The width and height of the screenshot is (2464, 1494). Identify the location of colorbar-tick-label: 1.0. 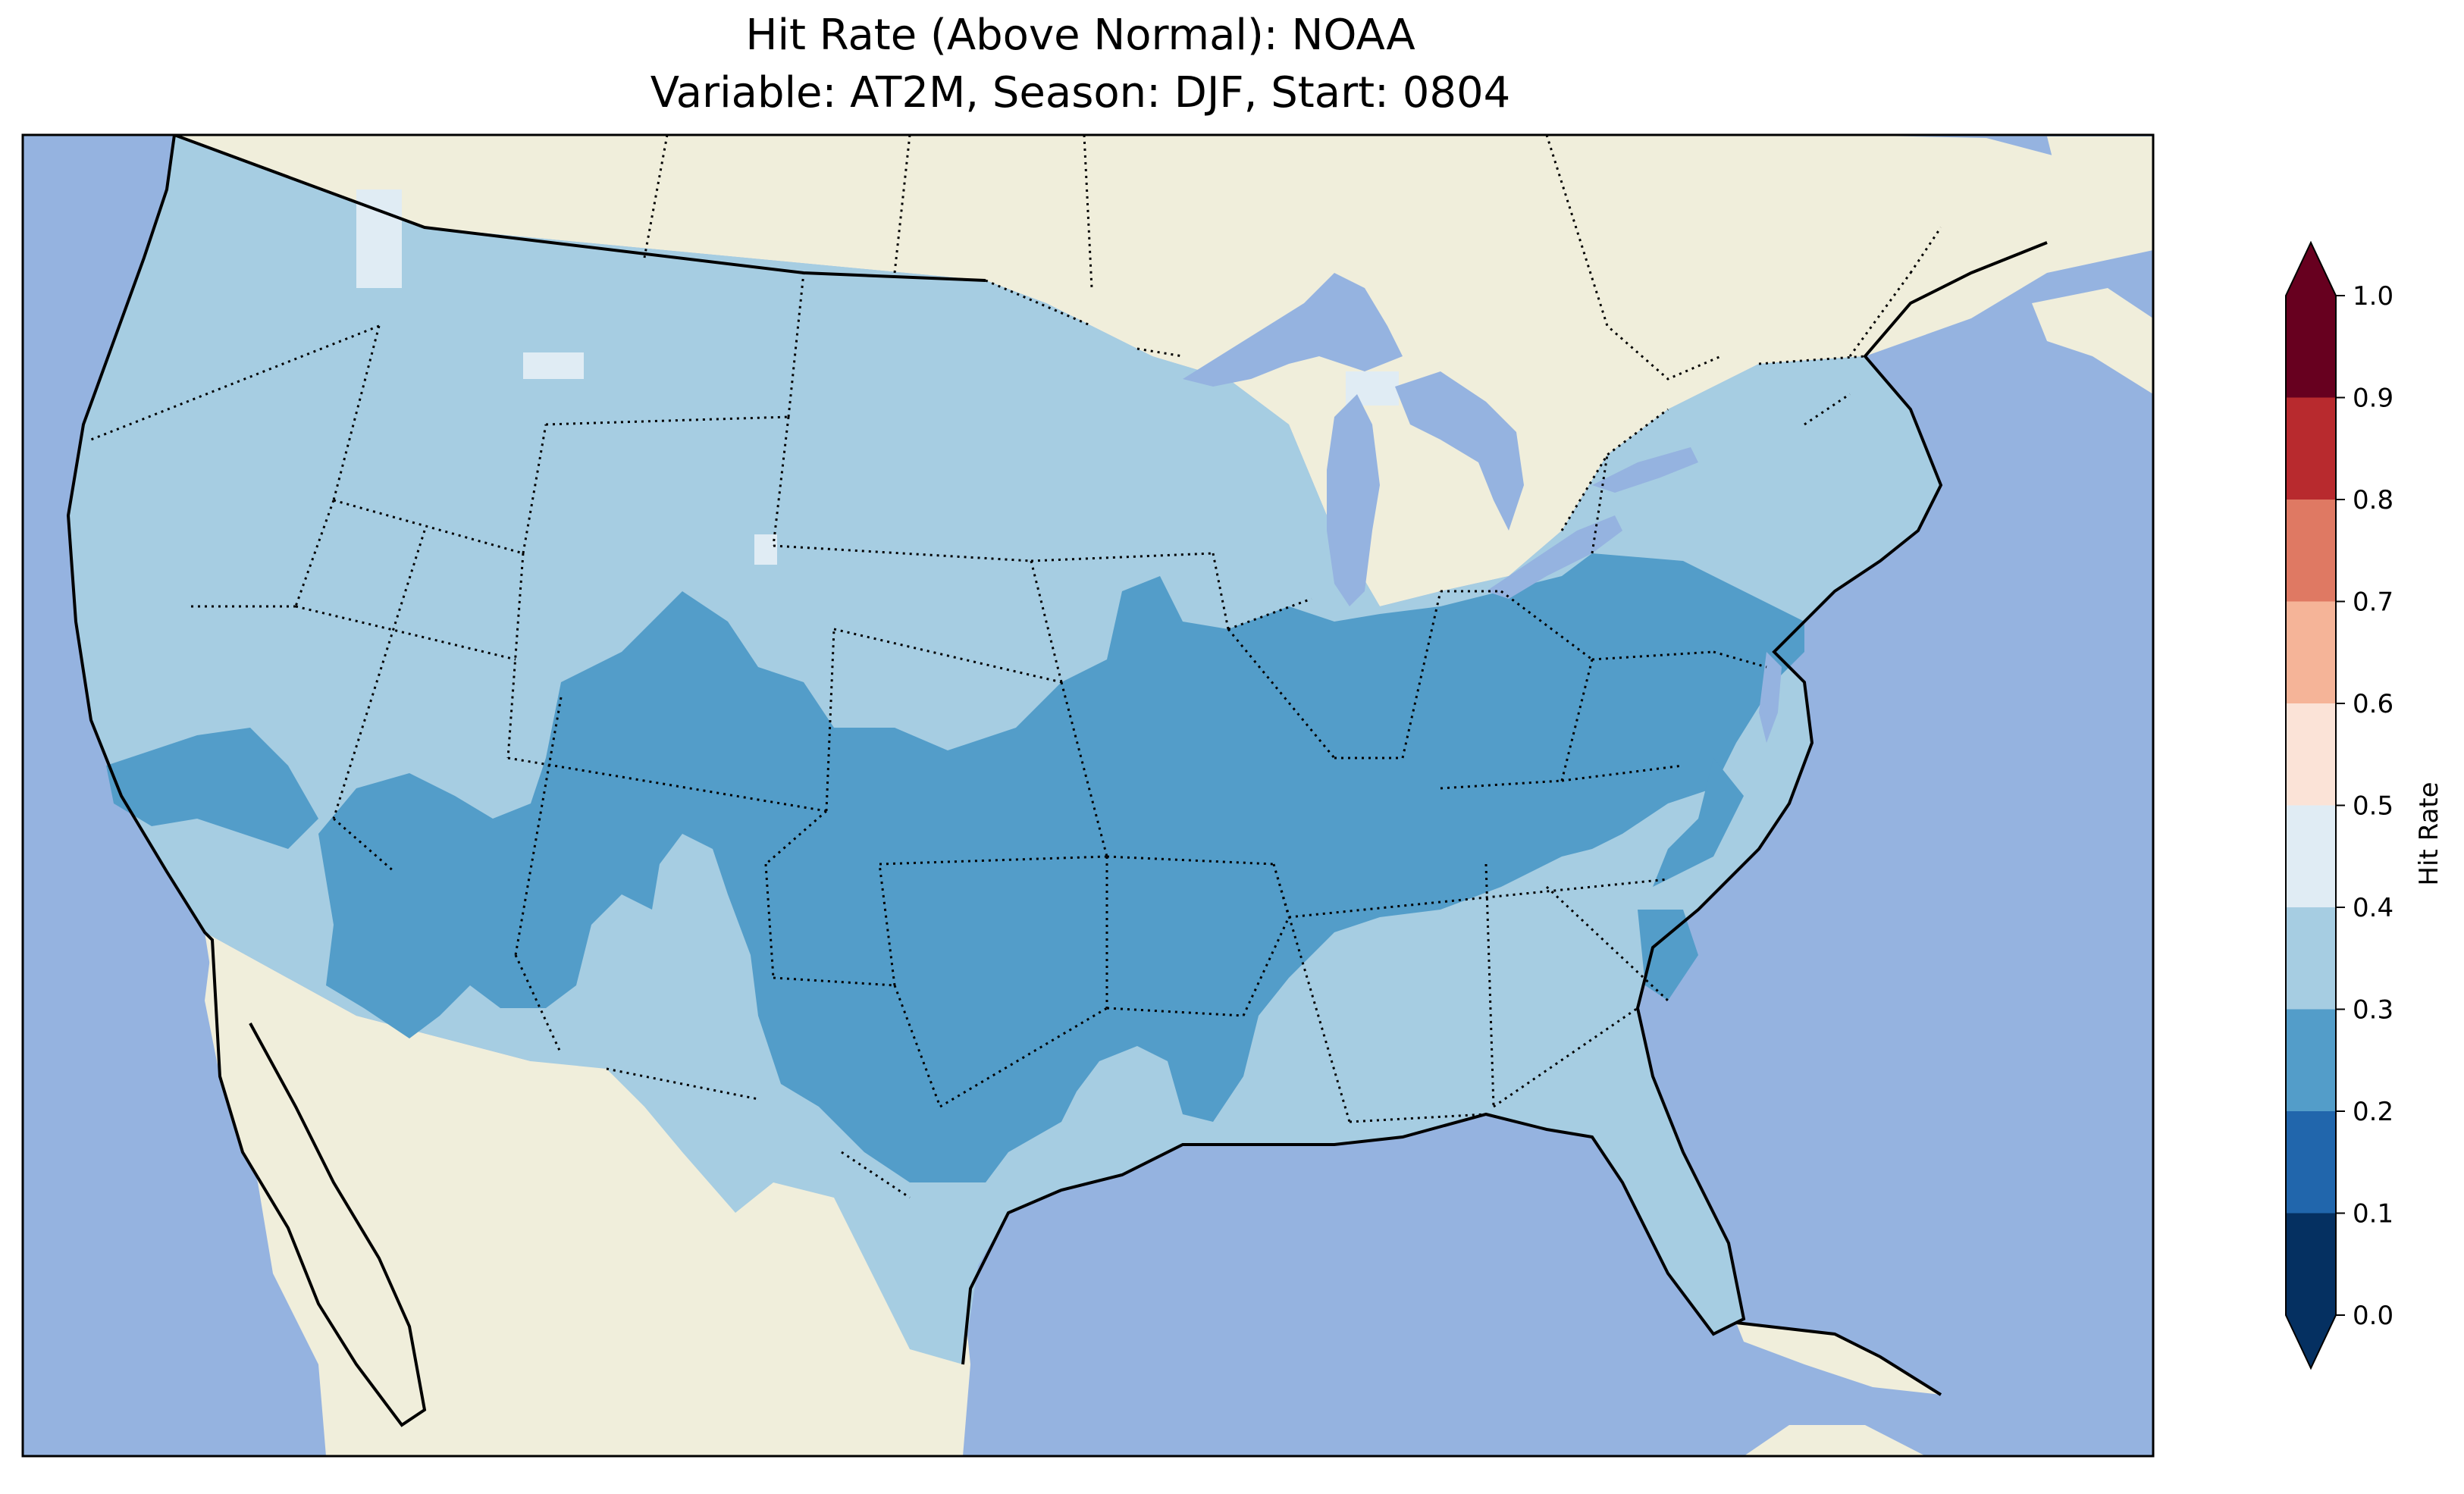
(2373, 296).